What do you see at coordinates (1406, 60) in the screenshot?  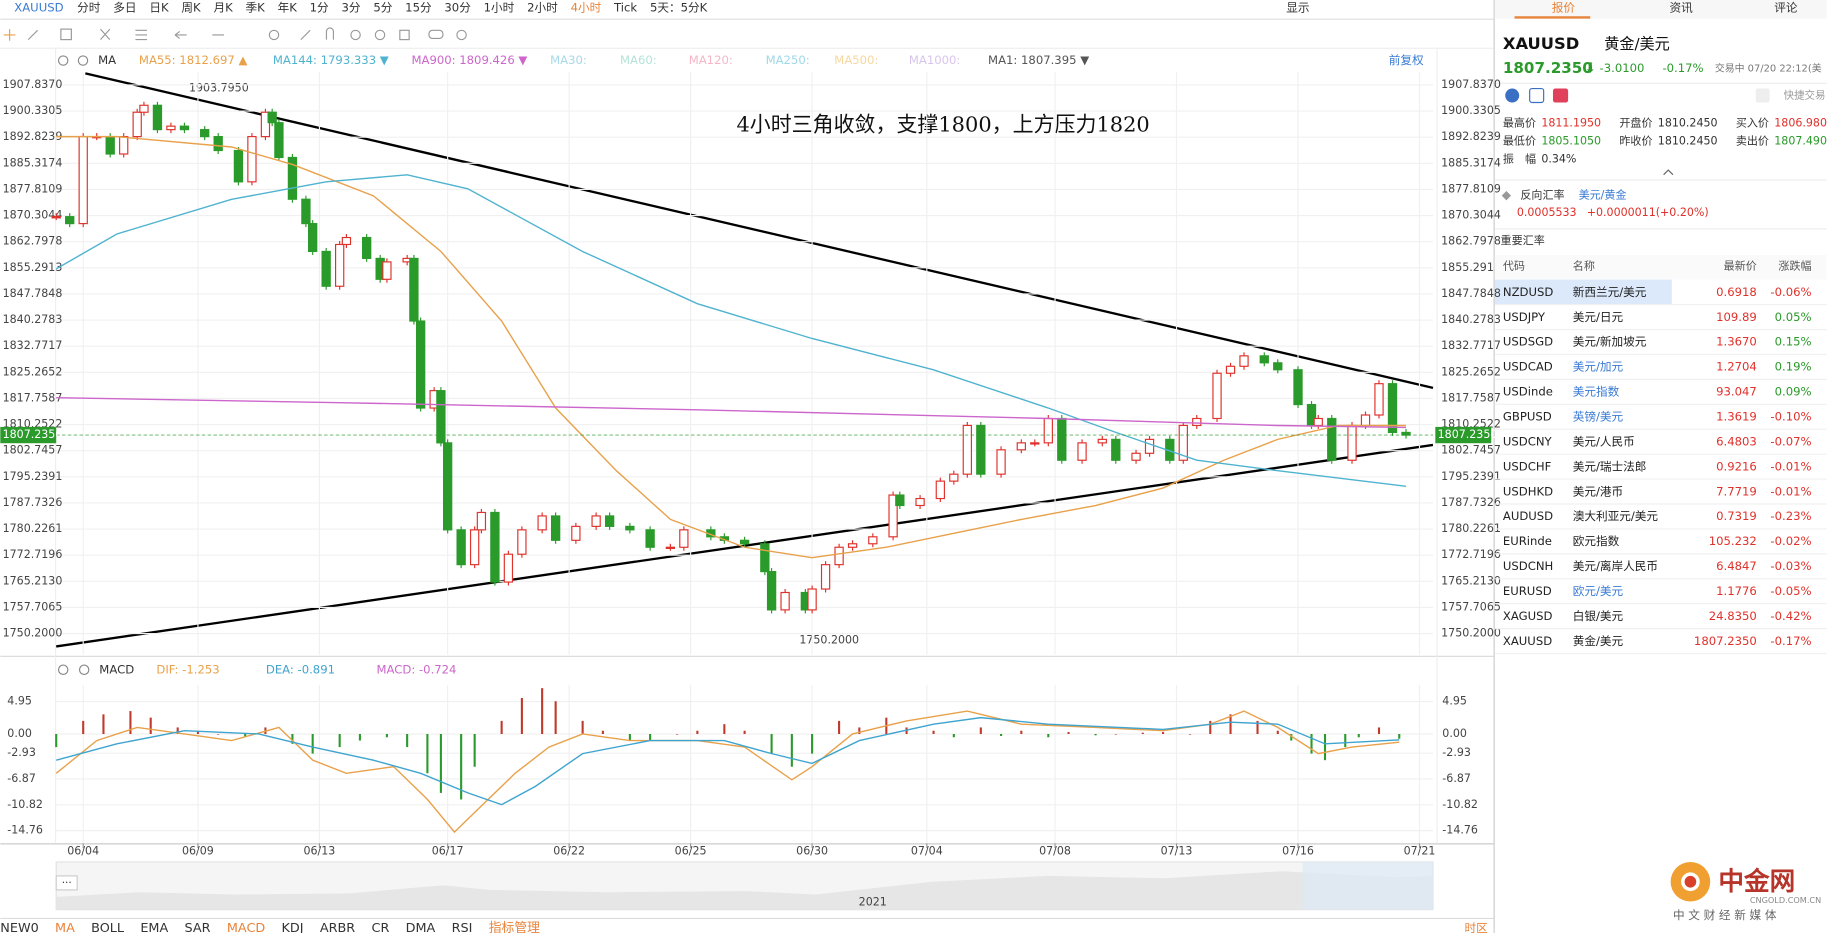 I see `adjust-option: 前复权` at bounding box center [1406, 60].